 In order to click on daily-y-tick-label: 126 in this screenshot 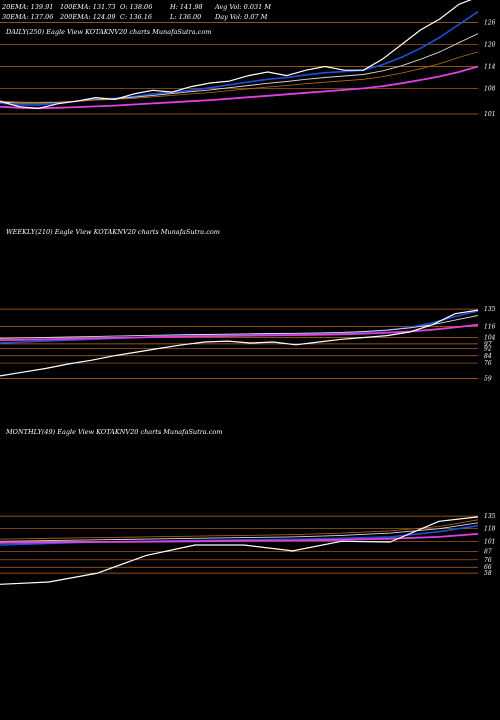, I will do `click(490, 23)`.